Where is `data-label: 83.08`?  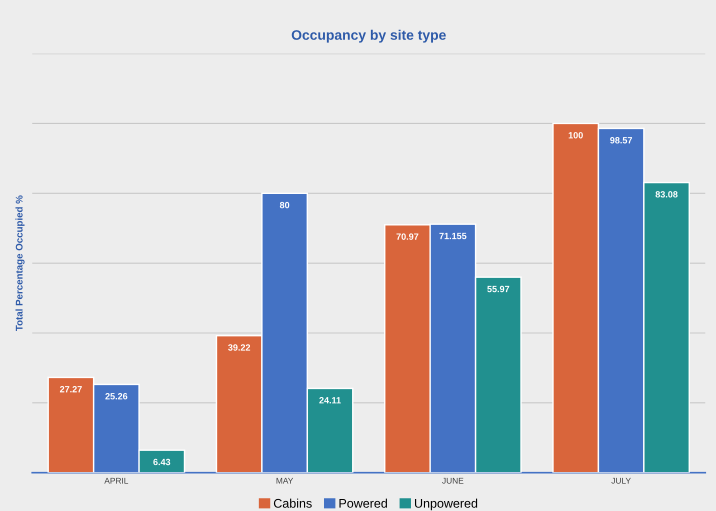 data-label: 83.08 is located at coordinates (667, 194).